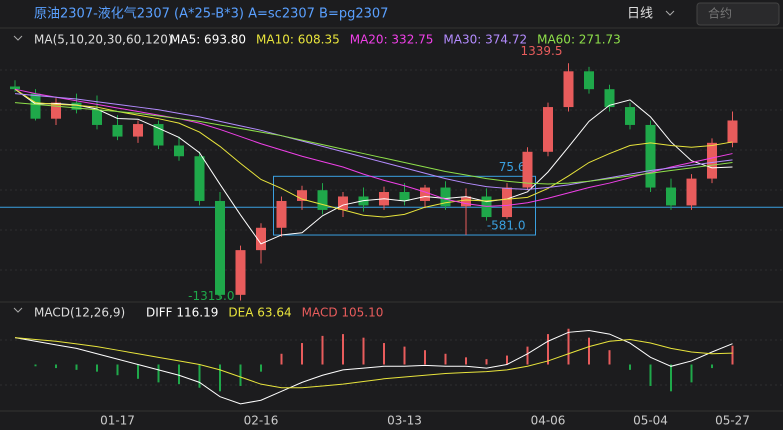 The width and height of the screenshot is (783, 430). I want to click on indicator-name: MACD(12,26,9), so click(79, 313).